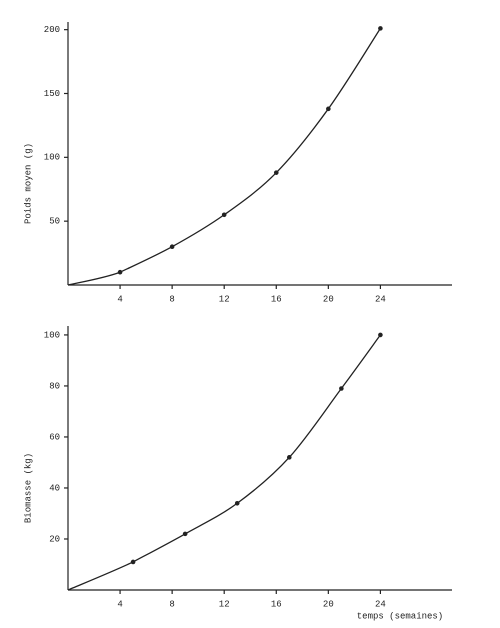 This screenshot has width=500, height=628. Describe the element at coordinates (28, 183) in the screenshot. I see `y-axis-label: Poids moyen (g)` at that location.